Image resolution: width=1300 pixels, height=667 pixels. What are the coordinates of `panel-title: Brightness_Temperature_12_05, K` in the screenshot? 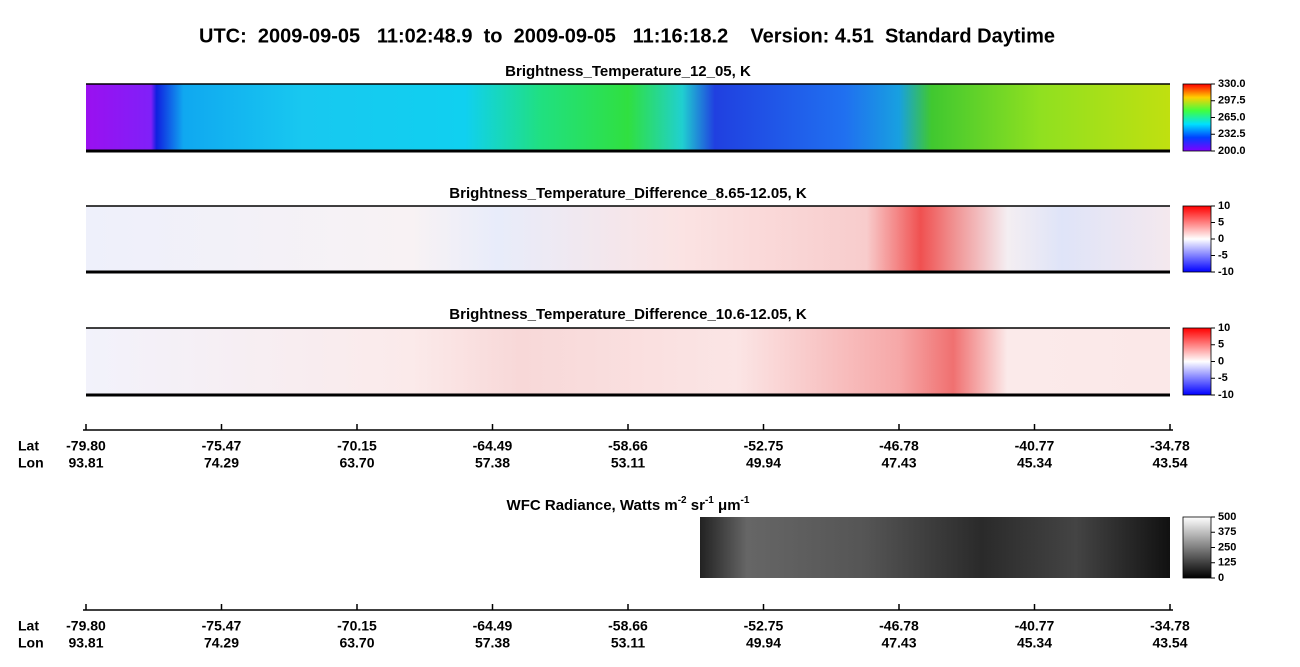 It's located at (628, 71).